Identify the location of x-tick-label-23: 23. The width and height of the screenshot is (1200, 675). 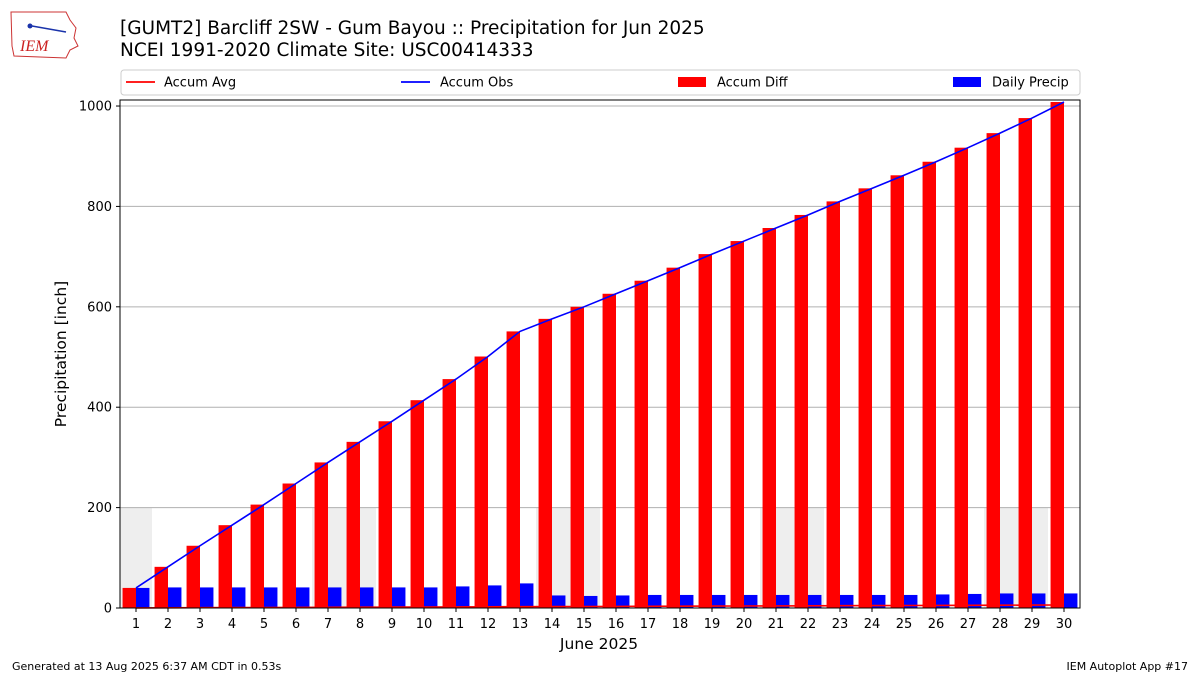
(840, 624).